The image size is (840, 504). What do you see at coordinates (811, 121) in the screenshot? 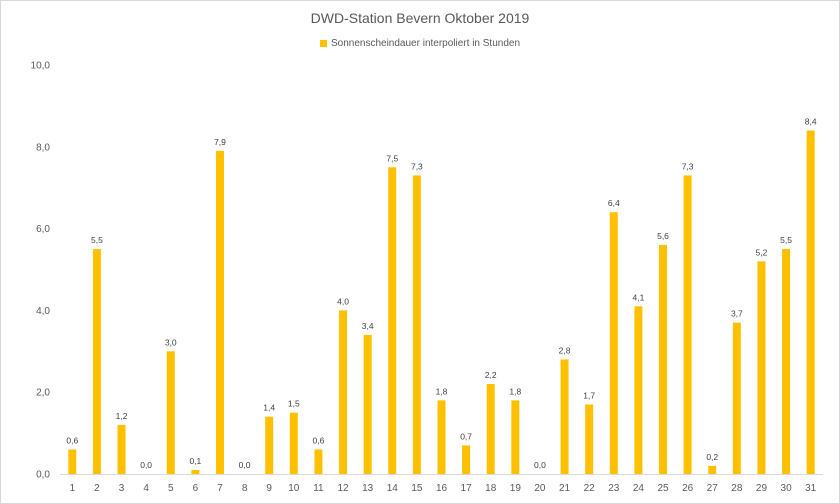
I see `data-label: 8,4` at bounding box center [811, 121].